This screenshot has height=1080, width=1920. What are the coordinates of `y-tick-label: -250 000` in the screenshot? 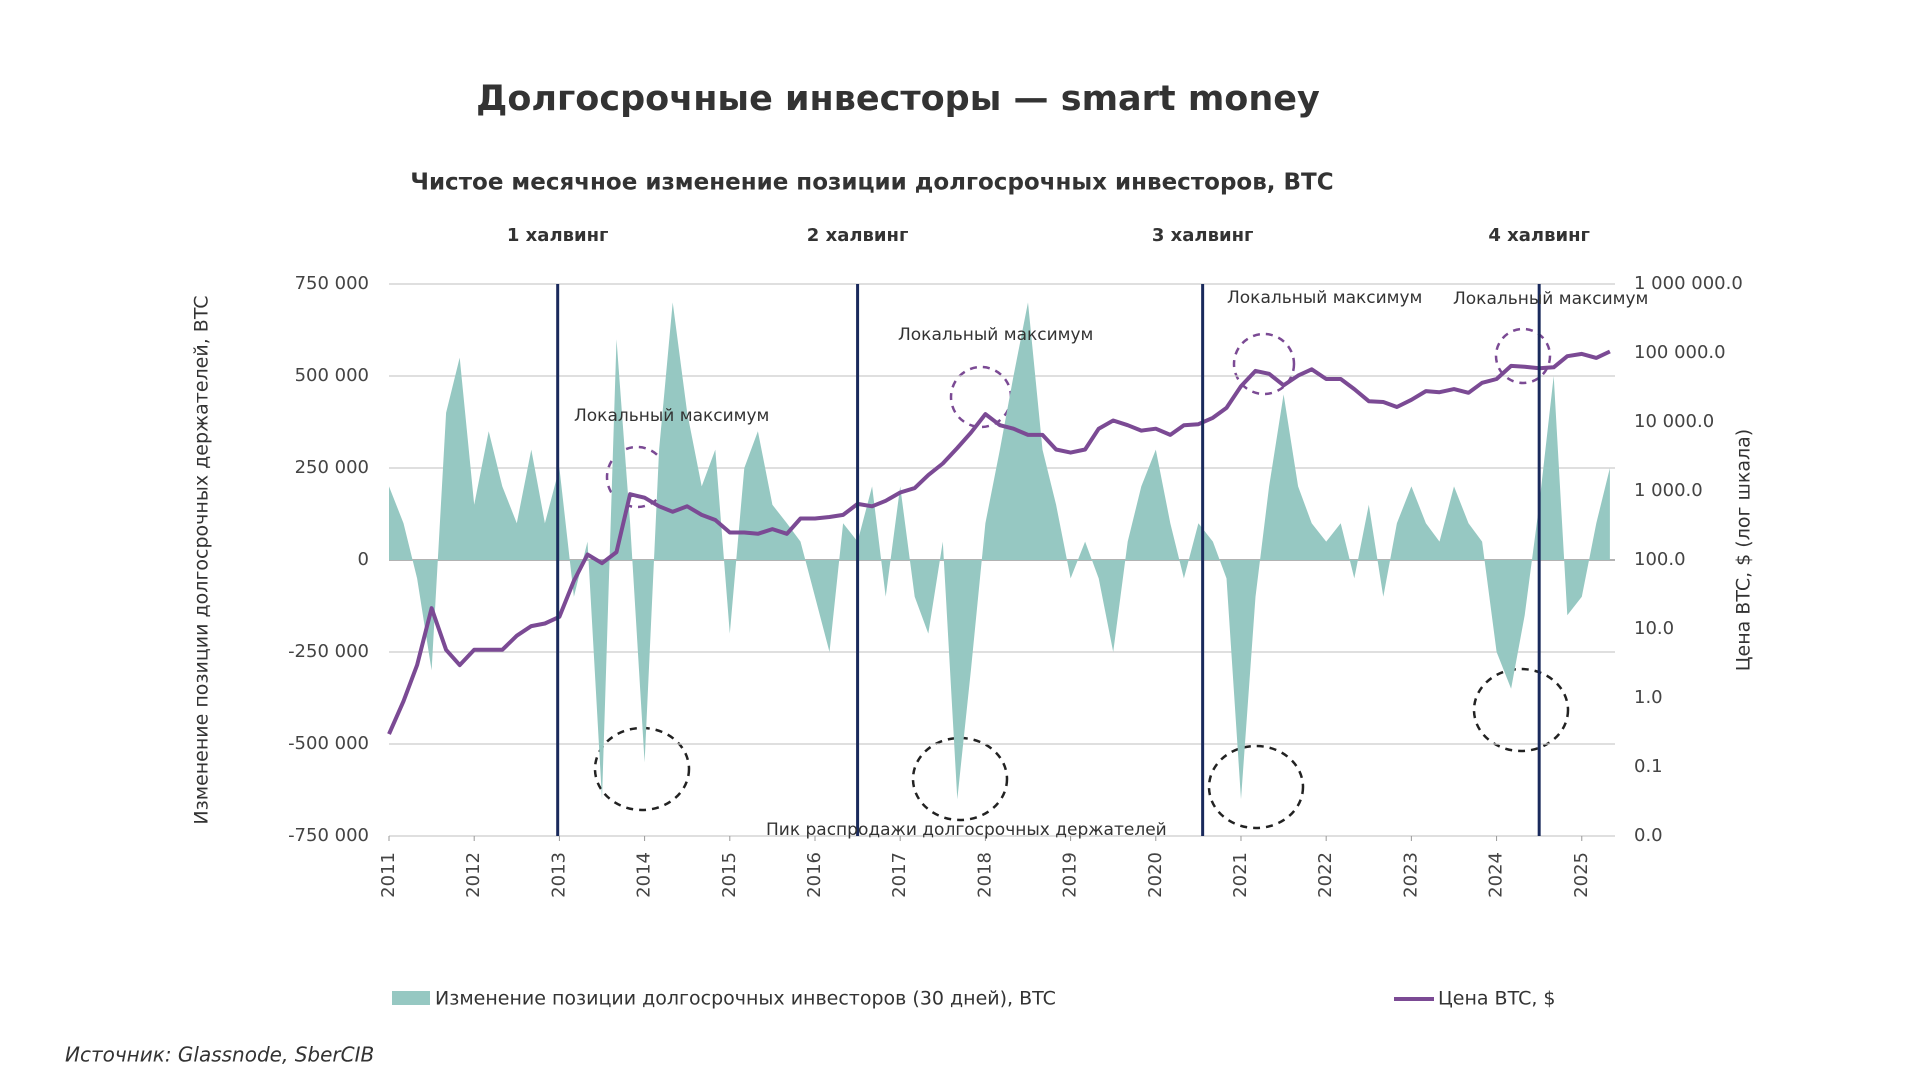 It's located at (328, 651).